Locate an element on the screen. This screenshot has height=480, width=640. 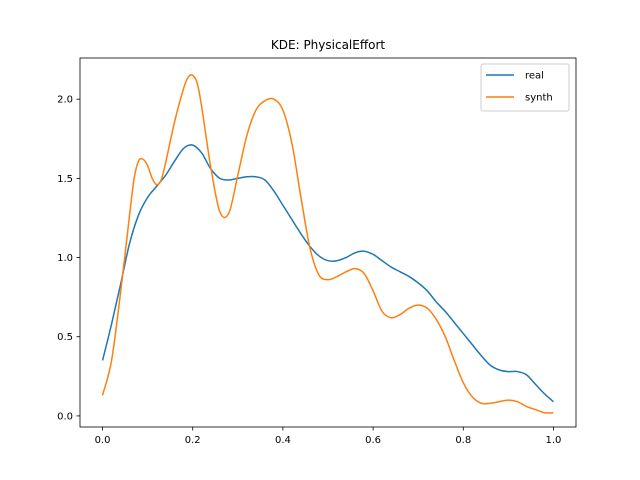
x-tick-label: 0.8 is located at coordinates (463, 440).